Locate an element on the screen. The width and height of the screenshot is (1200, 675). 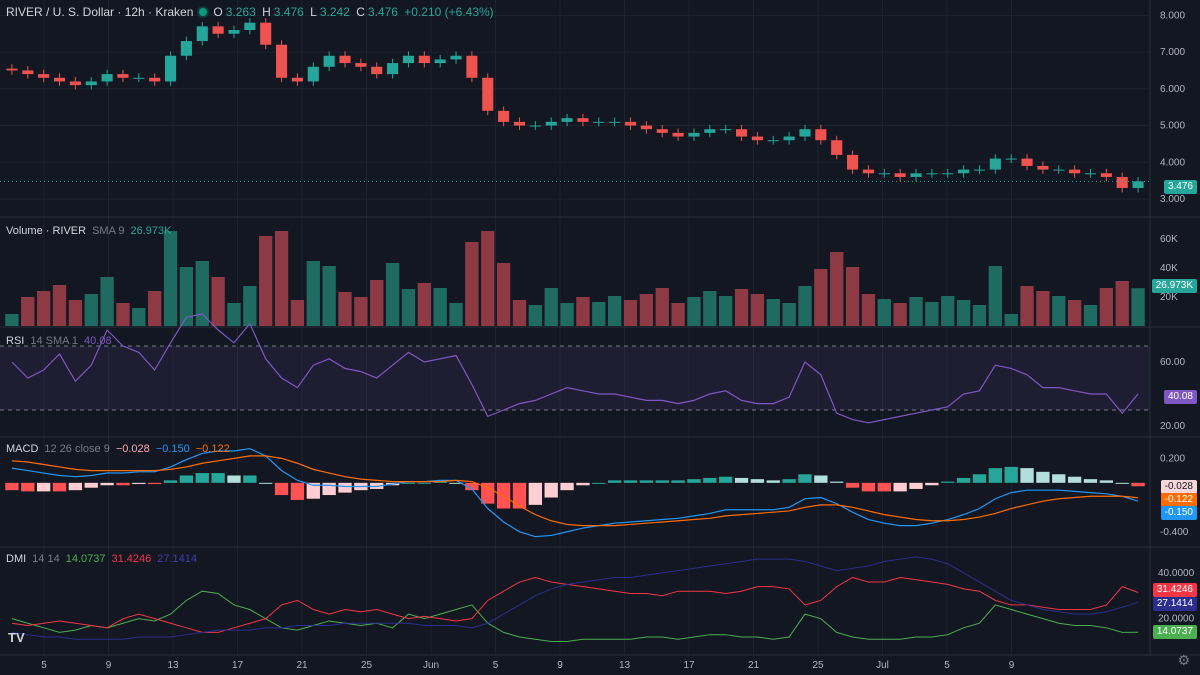
gear-icon: ⚙ is located at coordinates (1183, 660).